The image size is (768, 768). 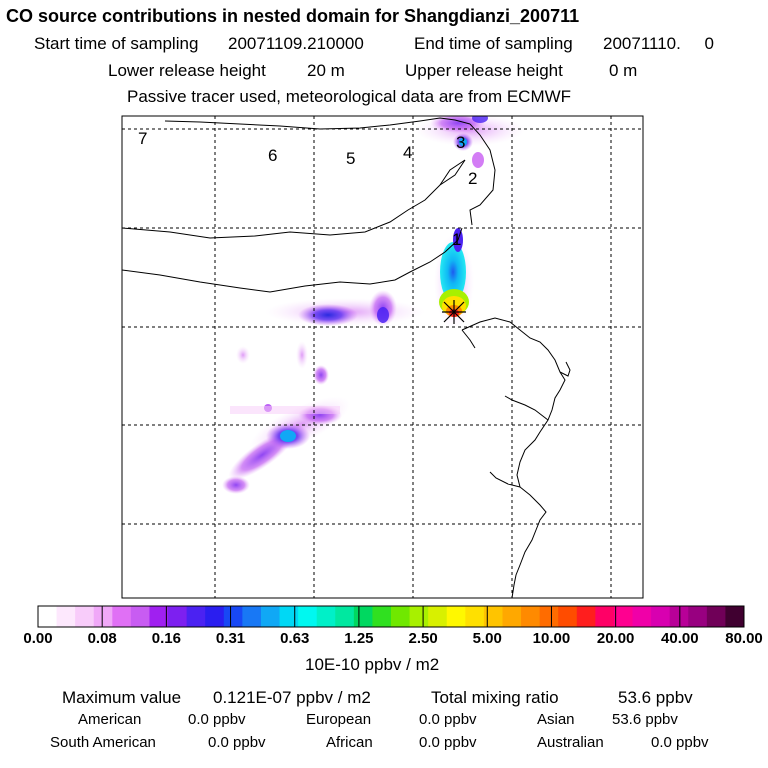 What do you see at coordinates (236, 485) in the screenshot?
I see `plume-sw-end` at bounding box center [236, 485].